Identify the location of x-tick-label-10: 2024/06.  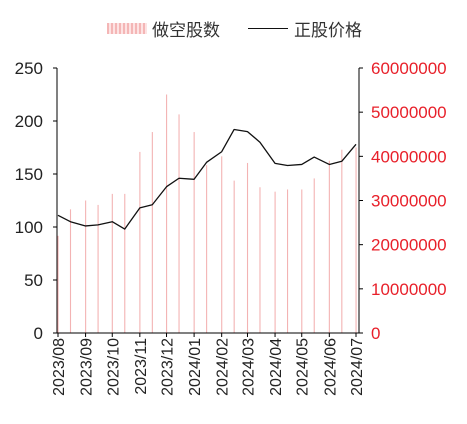
(330, 367).